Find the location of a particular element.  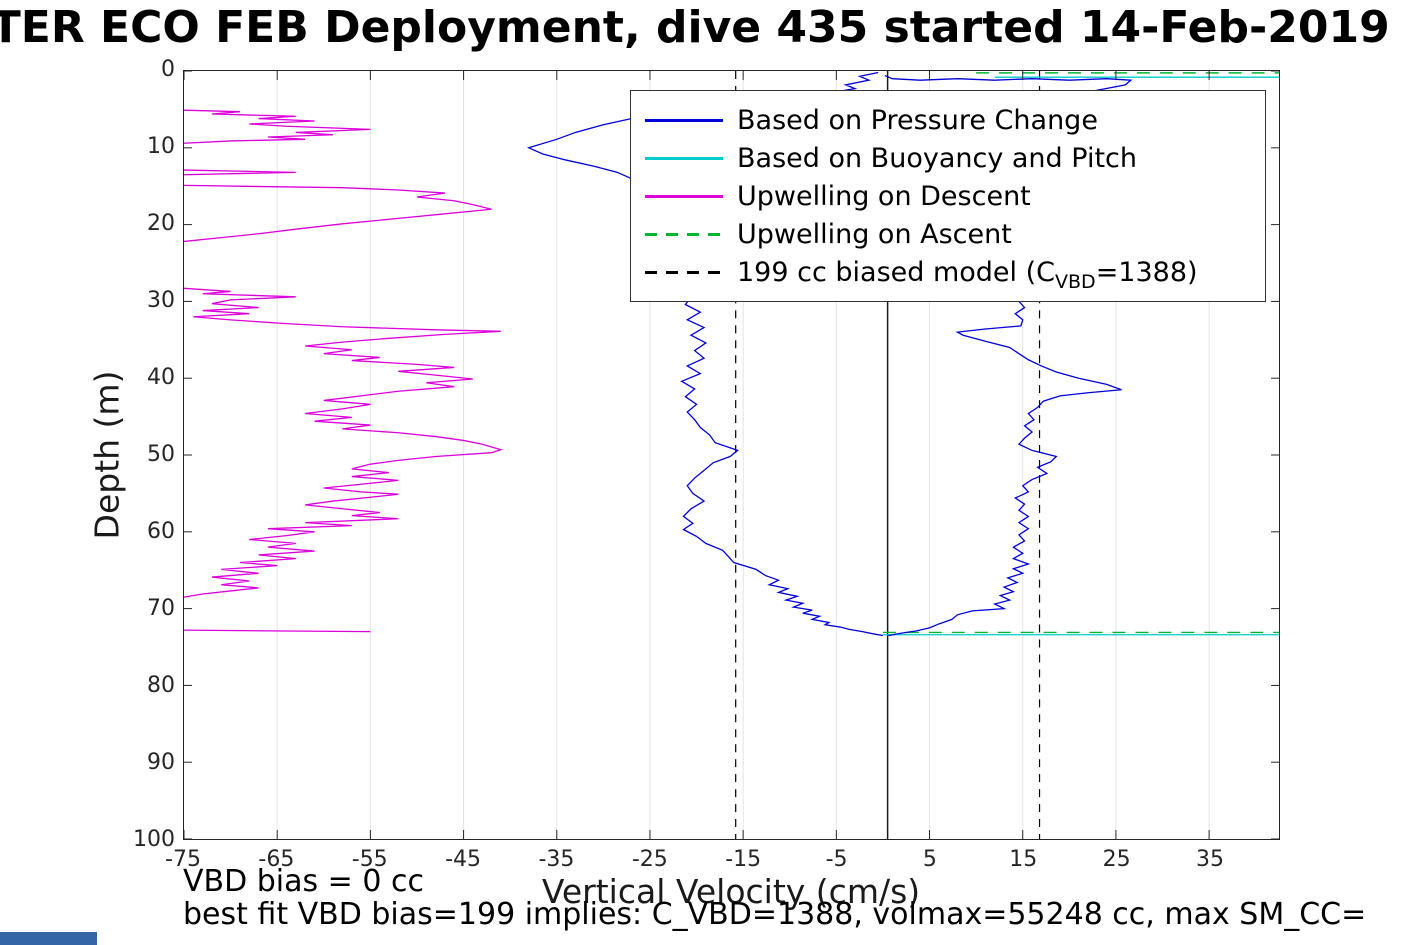

legend-label: Upwelling on Ascent is located at coordinates (874, 234).